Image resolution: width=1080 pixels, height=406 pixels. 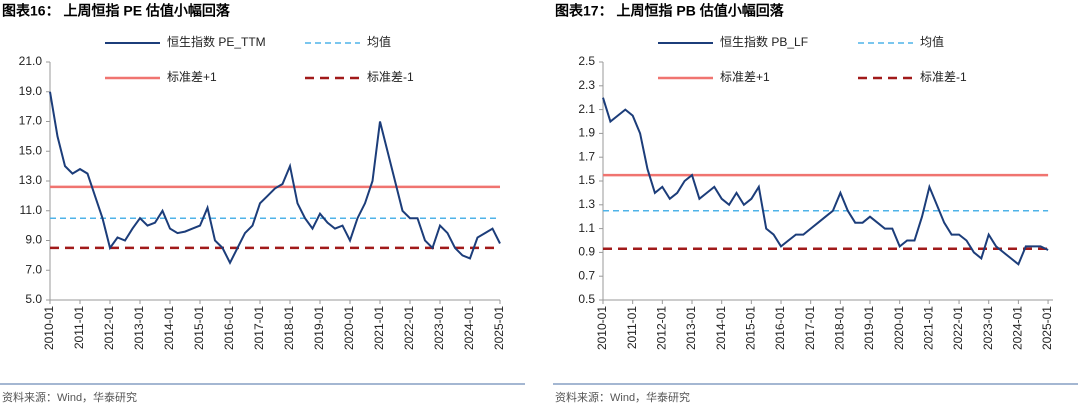 What do you see at coordinates (33, 240) in the screenshot?
I see `y-tick-label: 9.0` at bounding box center [33, 240].